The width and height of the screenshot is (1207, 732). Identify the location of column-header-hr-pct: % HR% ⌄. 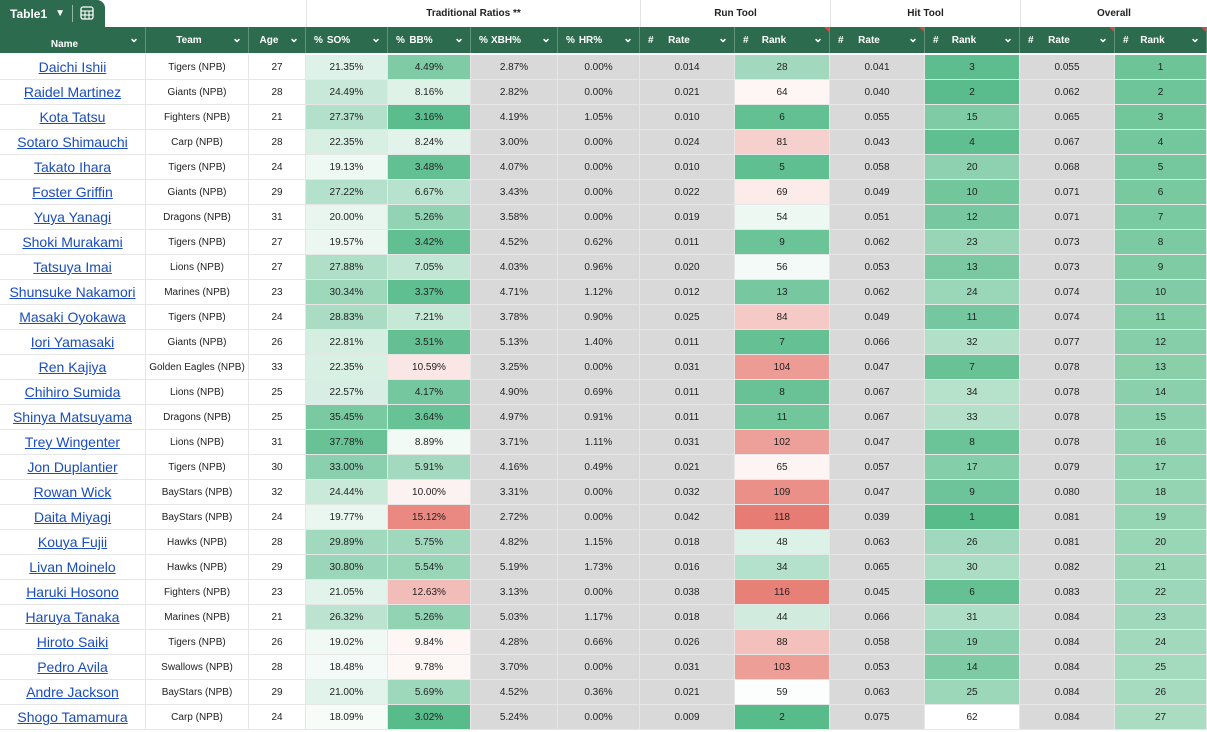
(599, 40).